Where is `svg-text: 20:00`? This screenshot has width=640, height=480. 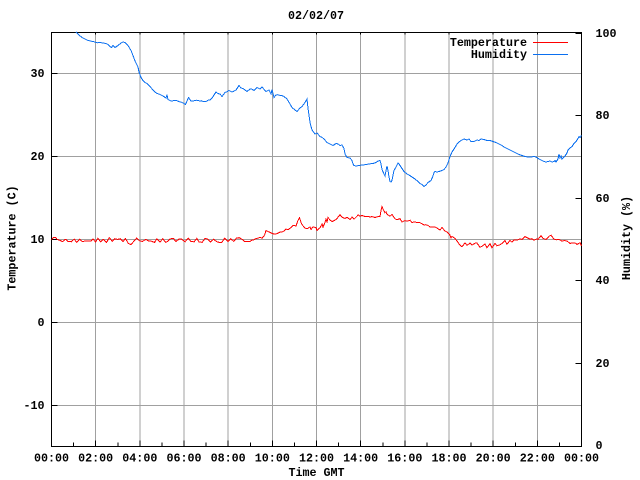 svg-text: 20:00 is located at coordinates (493, 459).